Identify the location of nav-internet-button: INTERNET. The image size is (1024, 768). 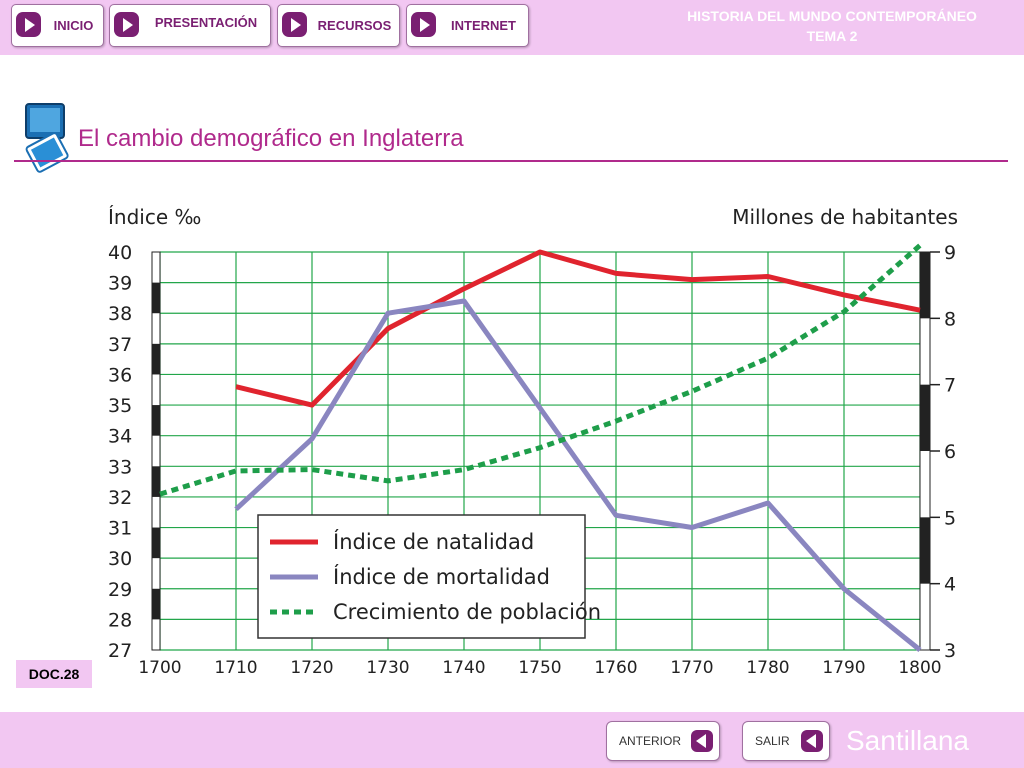
(467, 25).